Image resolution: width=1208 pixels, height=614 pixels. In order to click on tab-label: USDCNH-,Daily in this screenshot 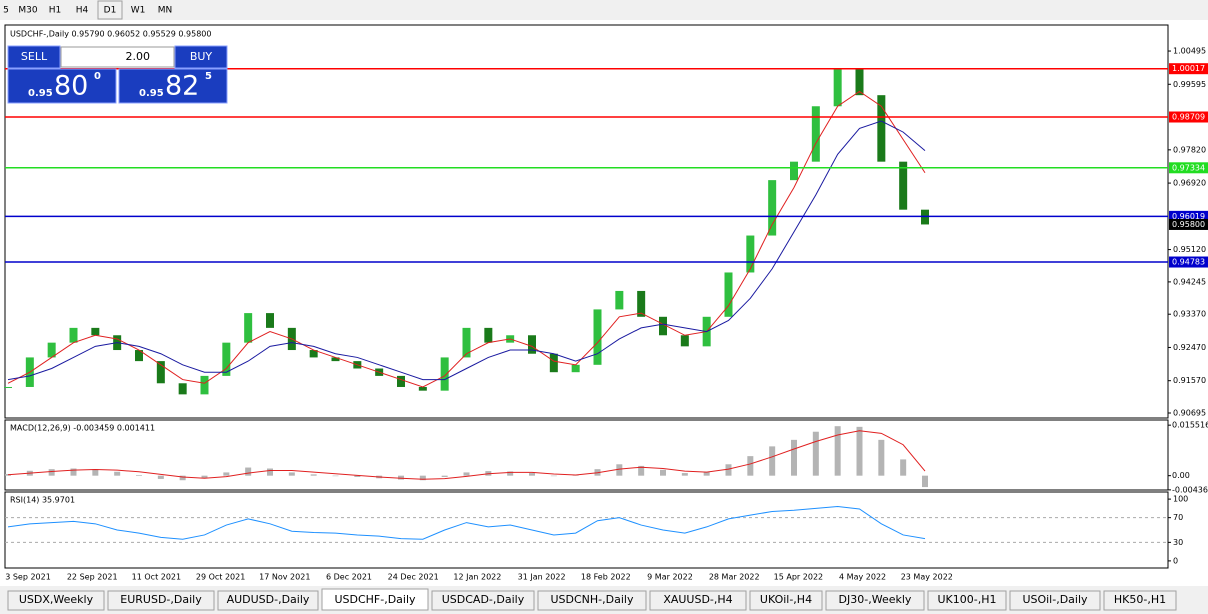, I will do `click(592, 599)`.